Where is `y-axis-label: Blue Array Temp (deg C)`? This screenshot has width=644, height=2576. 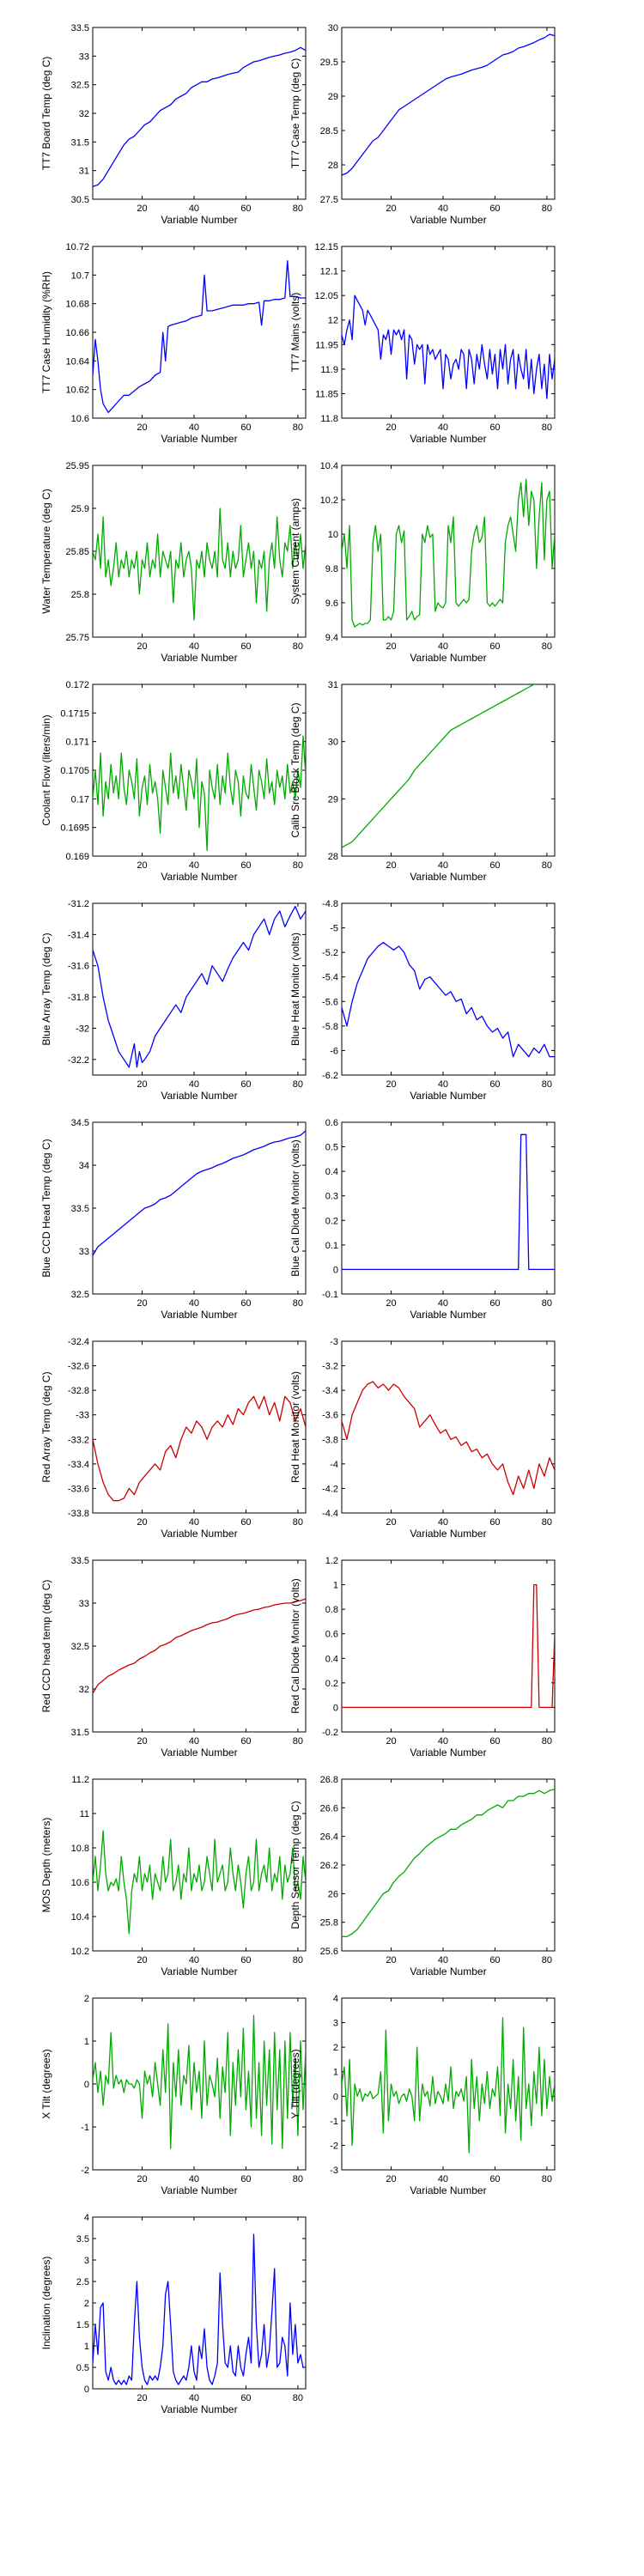 y-axis-label: Blue Array Temp (deg C) is located at coordinates (46, 989).